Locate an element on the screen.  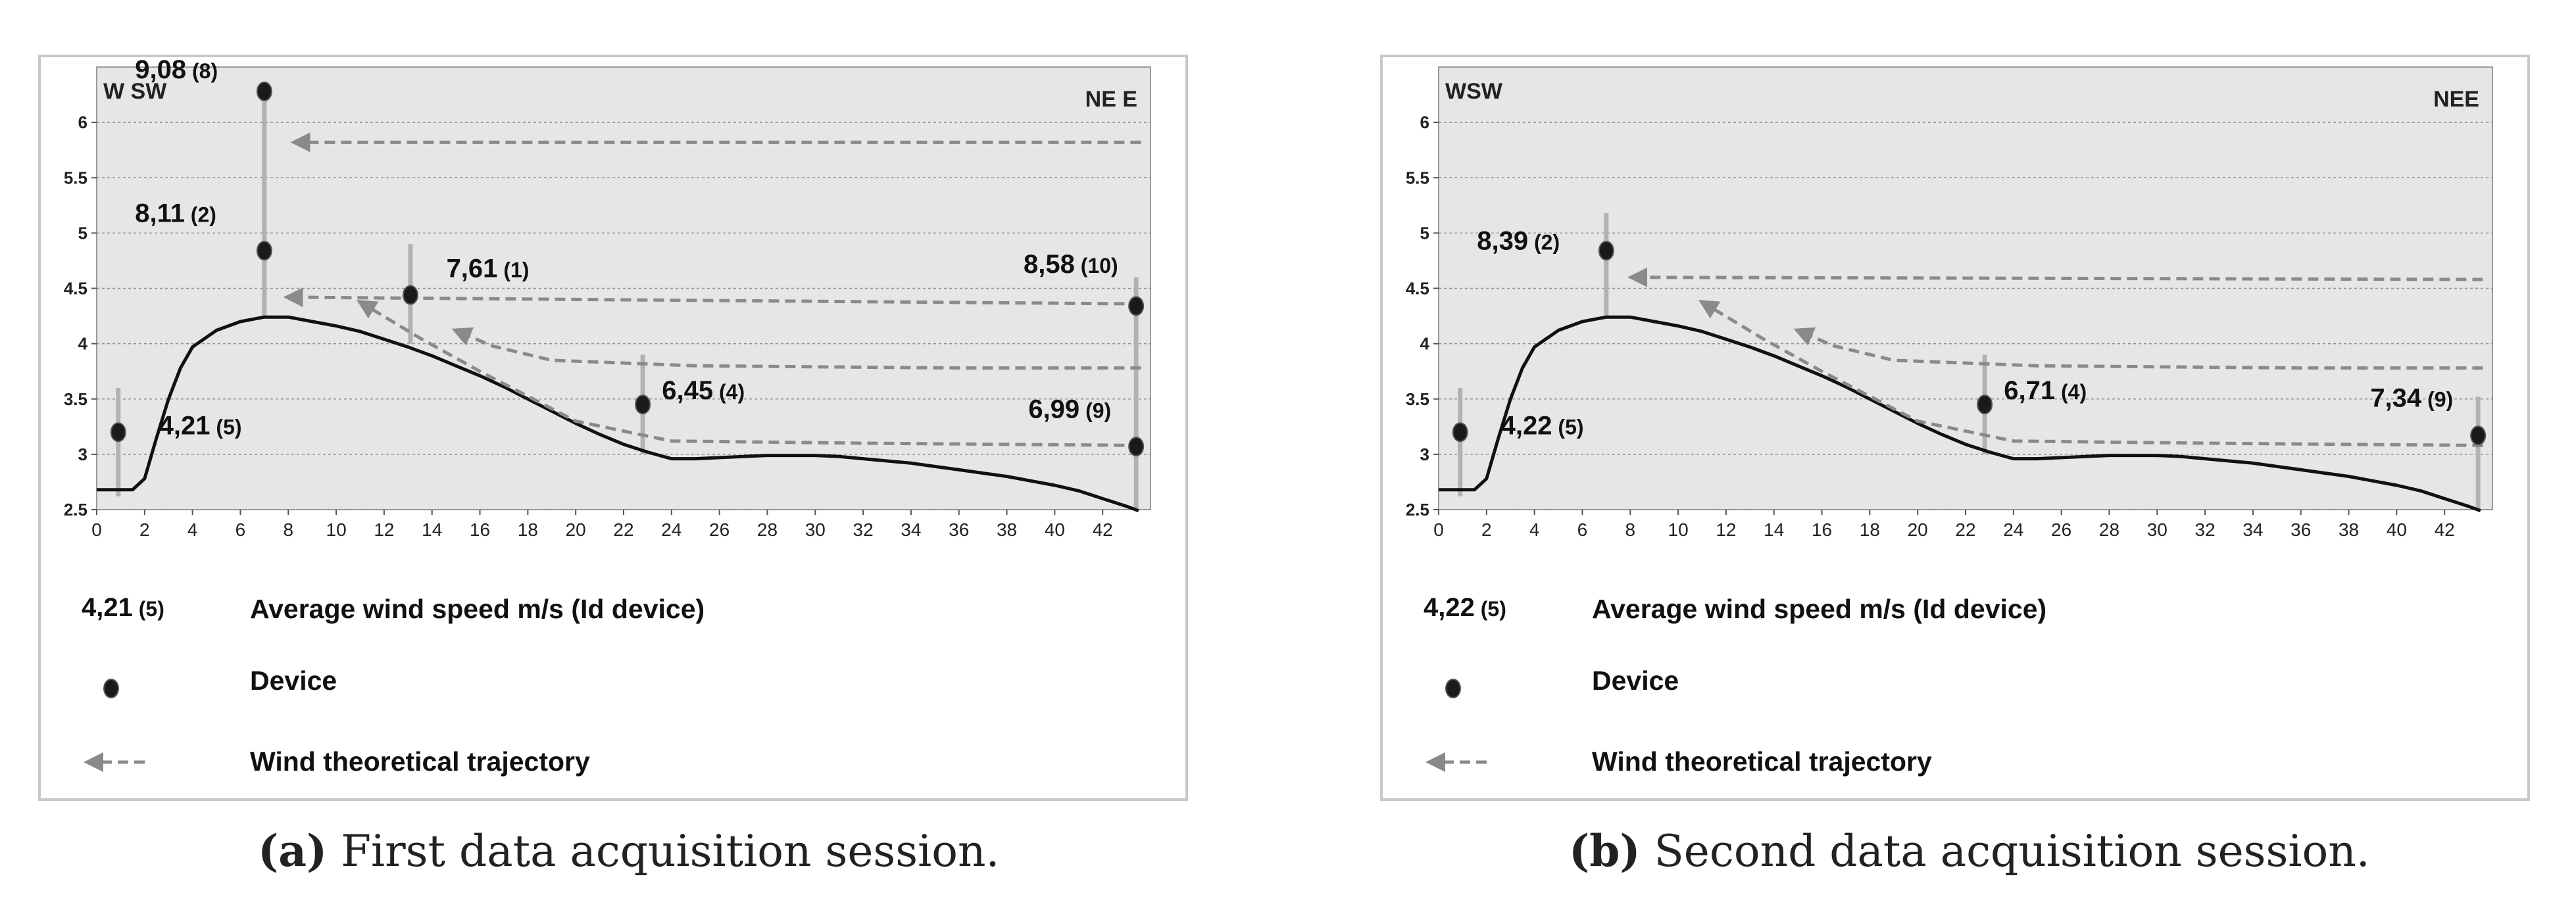
device-id: (10) is located at coordinates (1099, 265).